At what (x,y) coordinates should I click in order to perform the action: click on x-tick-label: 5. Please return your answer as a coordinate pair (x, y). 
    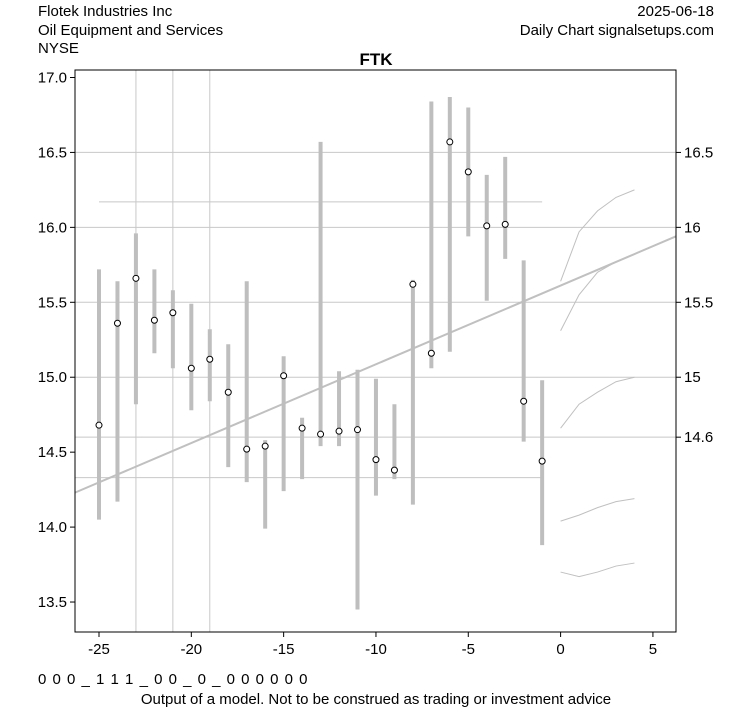
    Looking at the image, I should click on (653, 649).